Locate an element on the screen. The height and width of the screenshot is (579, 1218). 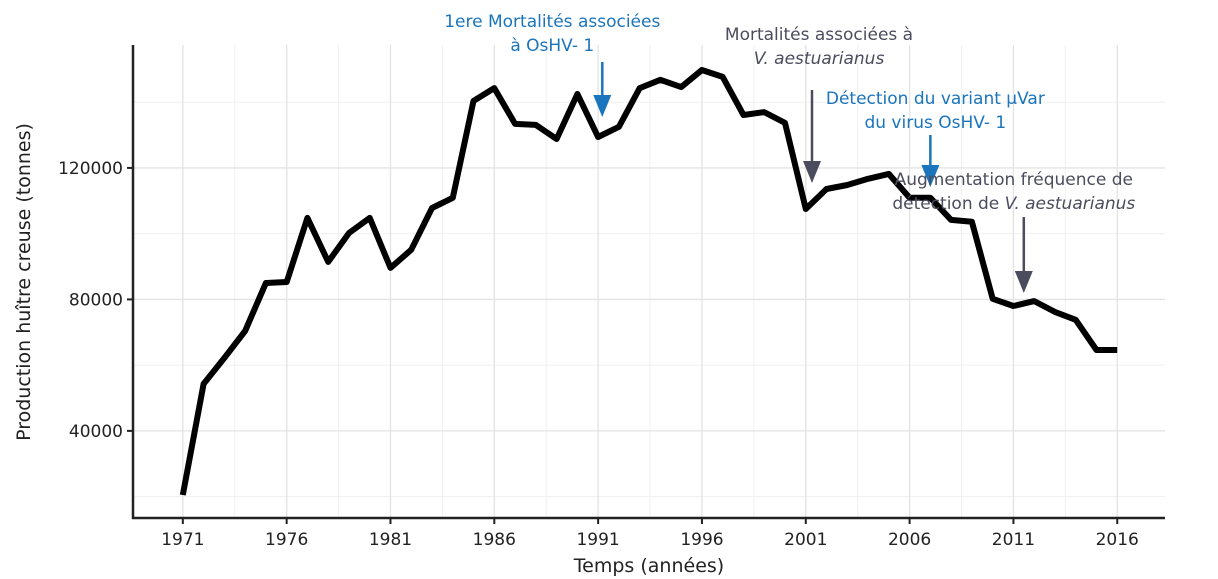
y-tick-label: 80000 is located at coordinates (96, 300).